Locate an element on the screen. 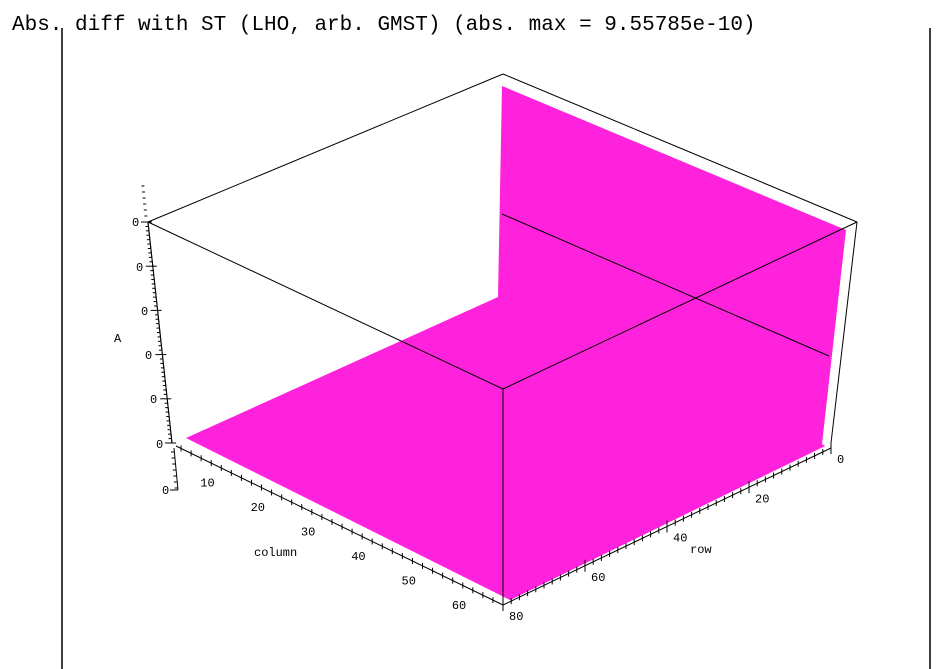  lower-stub-line is located at coordinates (176, 469).